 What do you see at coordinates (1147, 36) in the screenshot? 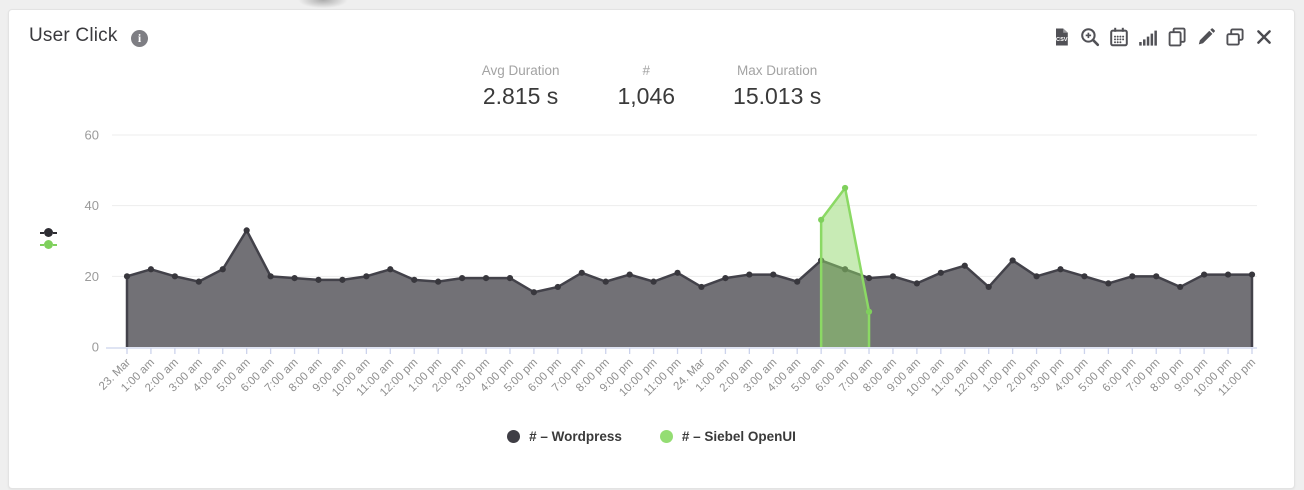
I see `bar-chart-icon` at bounding box center [1147, 36].